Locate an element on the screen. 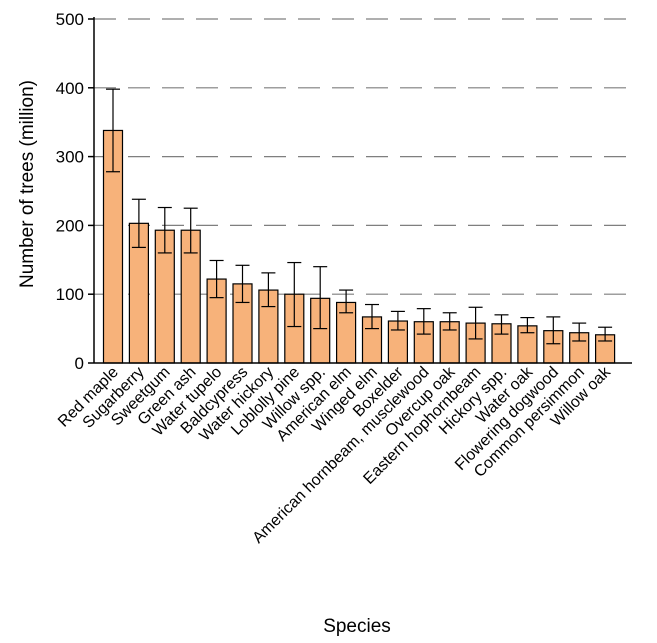 The height and width of the screenshot is (643, 657). x-axis-title: Species is located at coordinates (357, 626).